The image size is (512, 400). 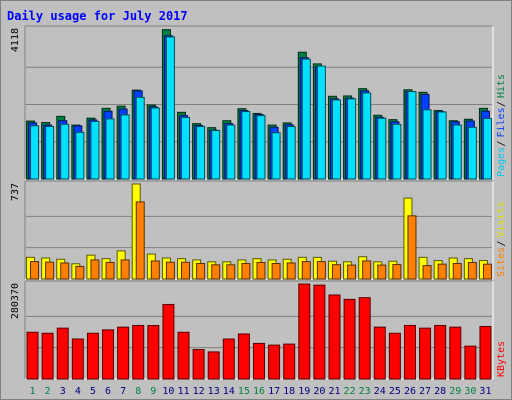 I want to click on x-tick-label: 28, so click(x=440, y=391).